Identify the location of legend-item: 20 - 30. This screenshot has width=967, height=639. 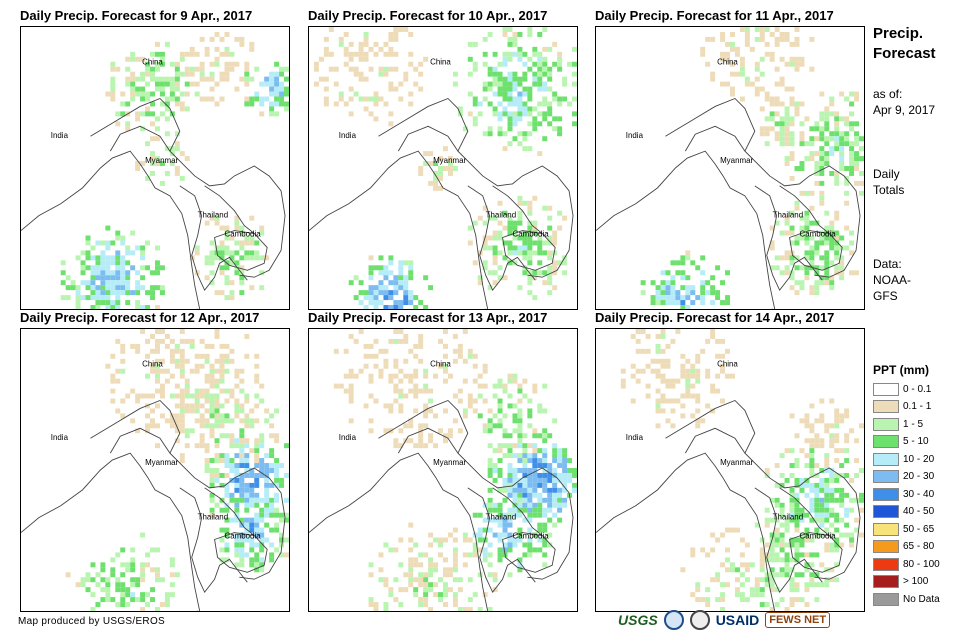
(918, 477).